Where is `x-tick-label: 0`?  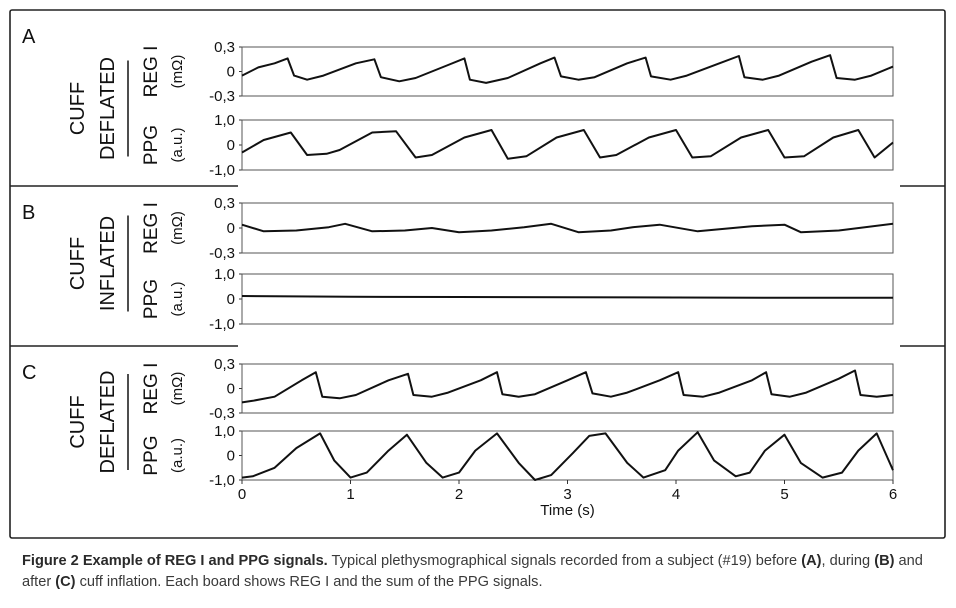
x-tick-label: 0 is located at coordinates (242, 494).